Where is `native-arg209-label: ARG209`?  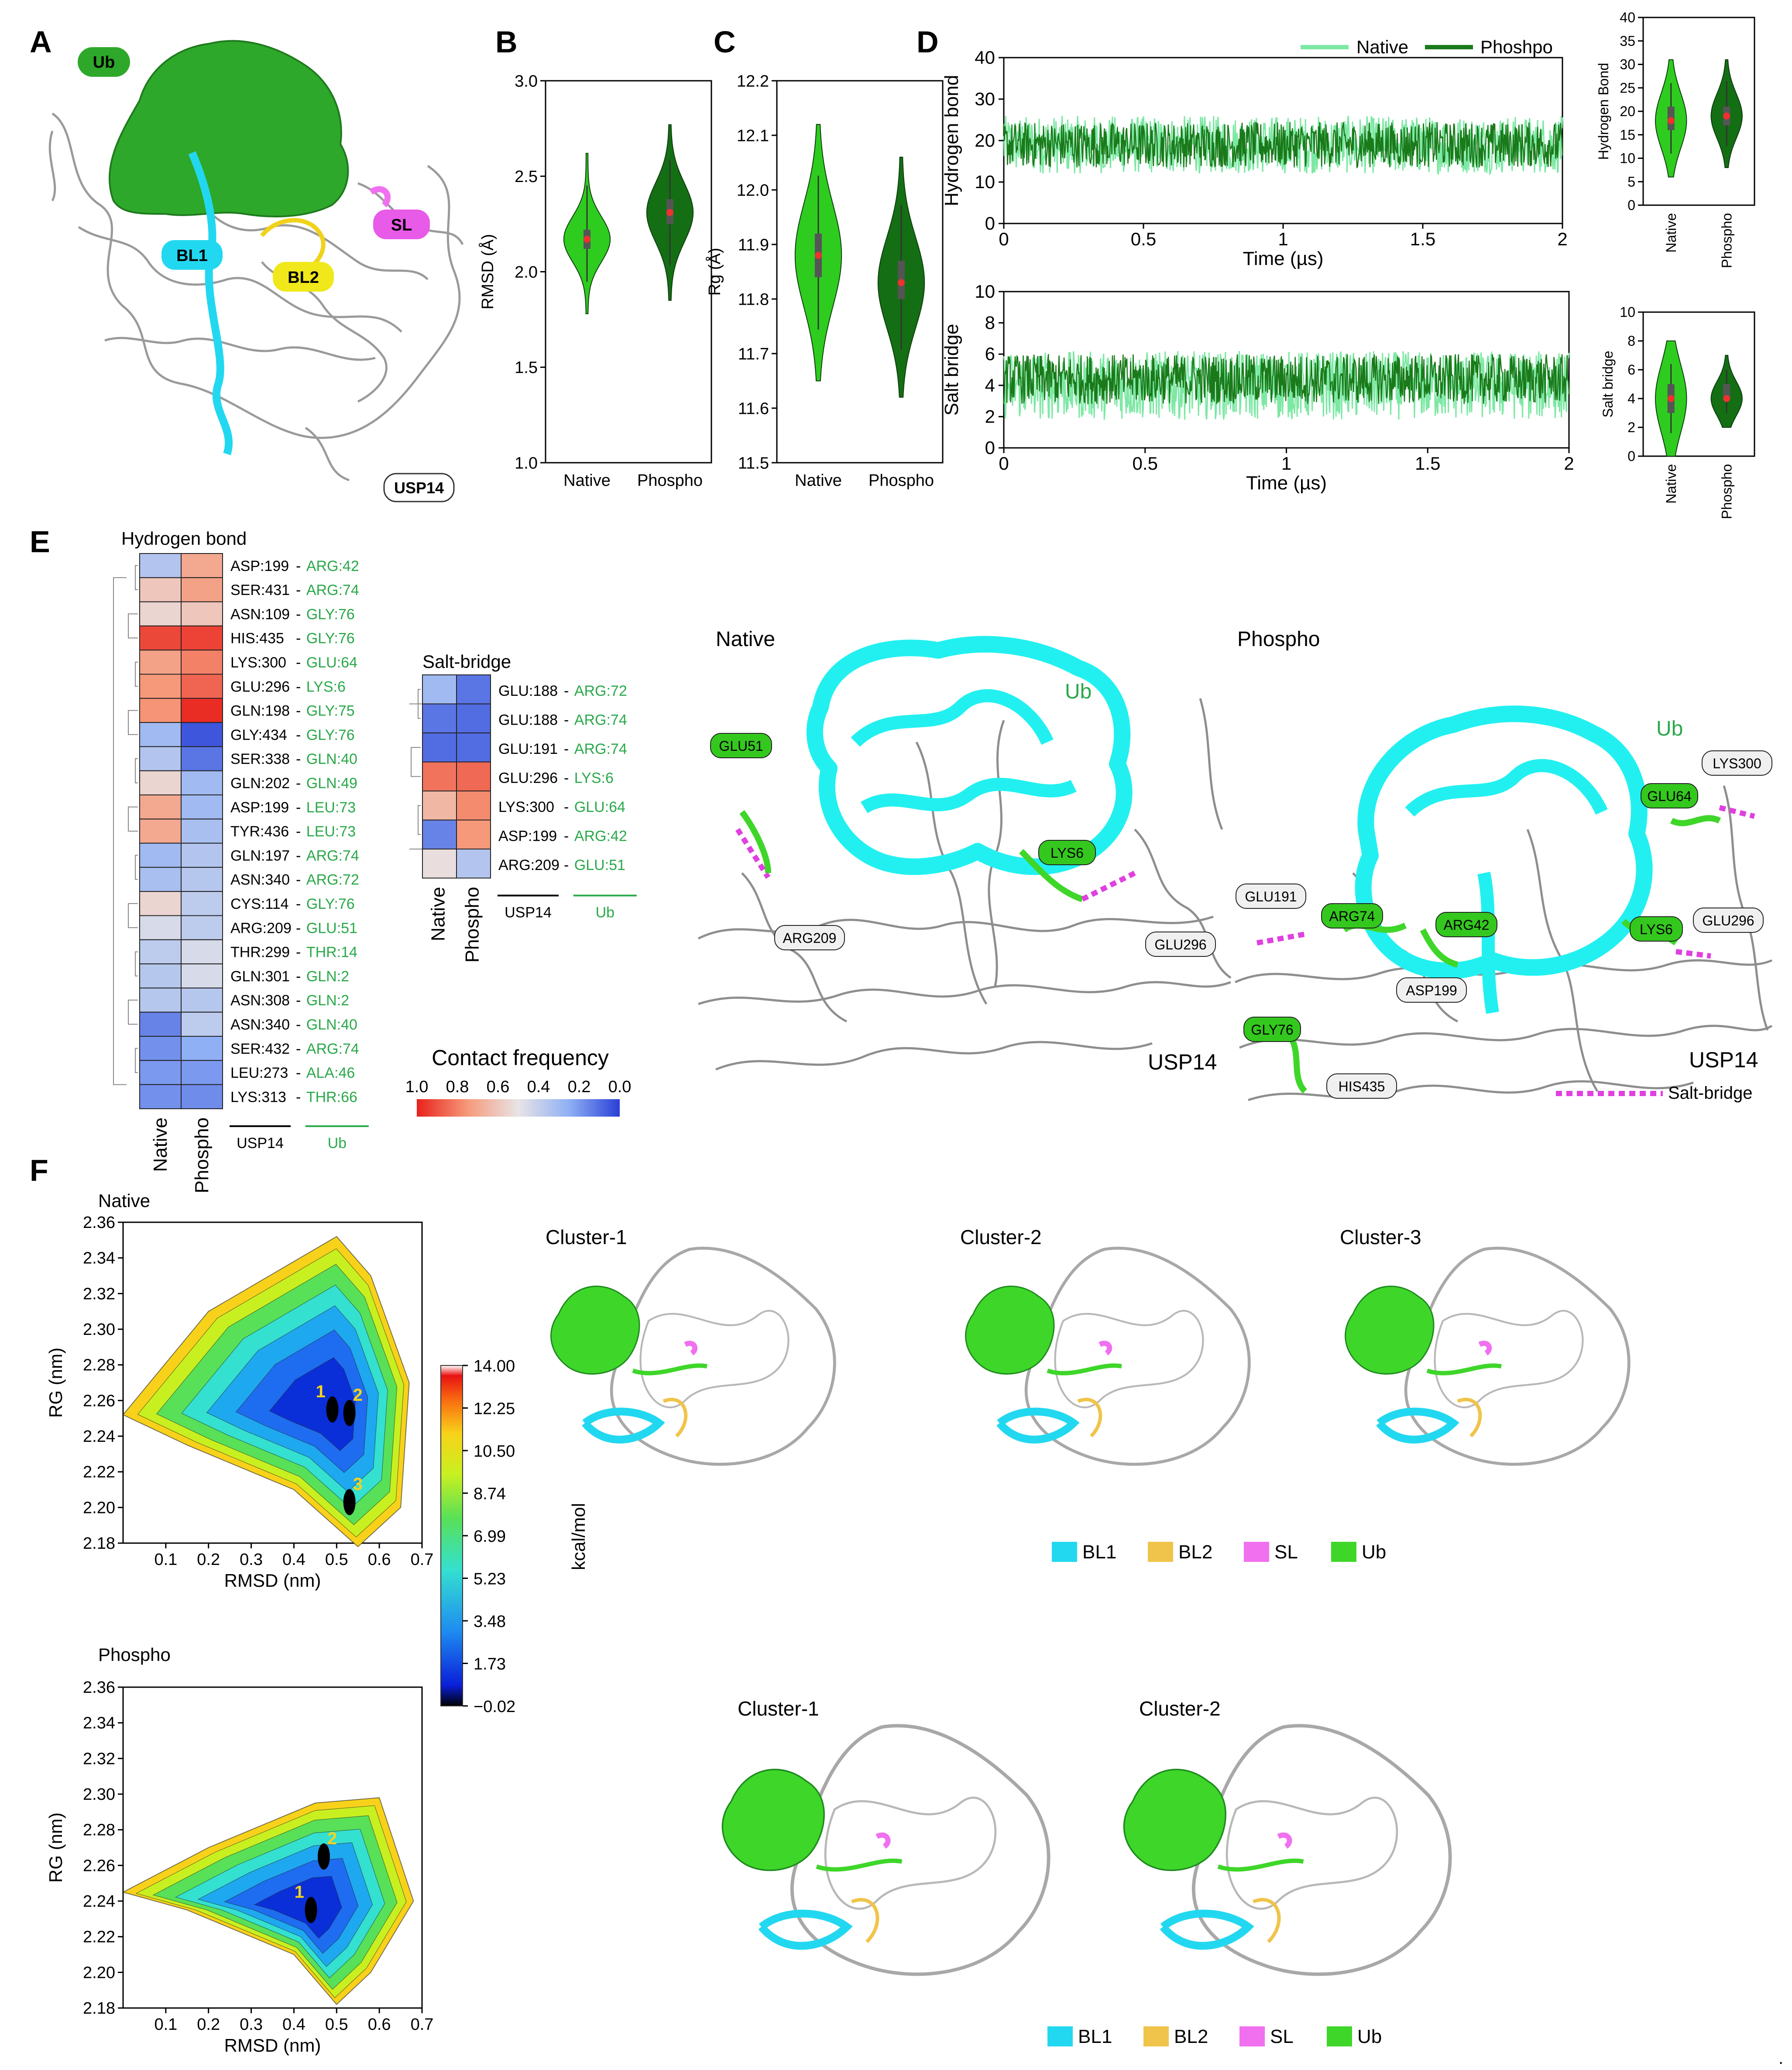 native-arg209-label: ARG209 is located at coordinates (810, 938).